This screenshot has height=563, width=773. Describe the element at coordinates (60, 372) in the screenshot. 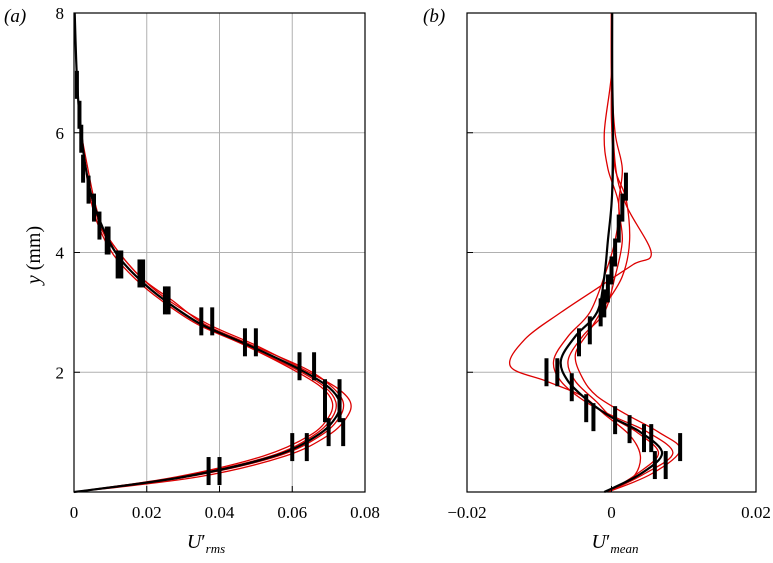

I see `panel-a-y-tick-label: 2` at that location.